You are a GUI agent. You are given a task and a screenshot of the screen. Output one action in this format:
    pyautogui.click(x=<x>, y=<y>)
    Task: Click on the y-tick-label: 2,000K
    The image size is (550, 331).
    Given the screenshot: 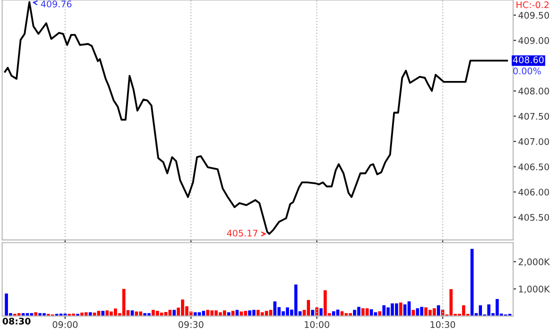 What is the action you would take?
    pyautogui.click(x=534, y=262)
    